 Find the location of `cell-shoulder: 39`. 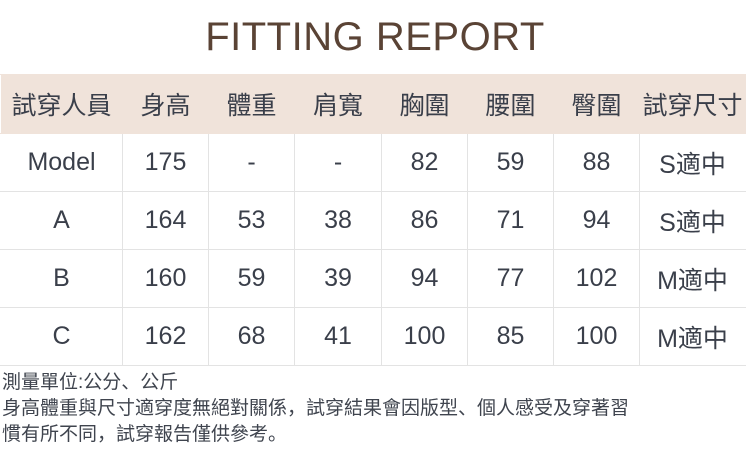

cell-shoulder: 39 is located at coordinates (338, 278).